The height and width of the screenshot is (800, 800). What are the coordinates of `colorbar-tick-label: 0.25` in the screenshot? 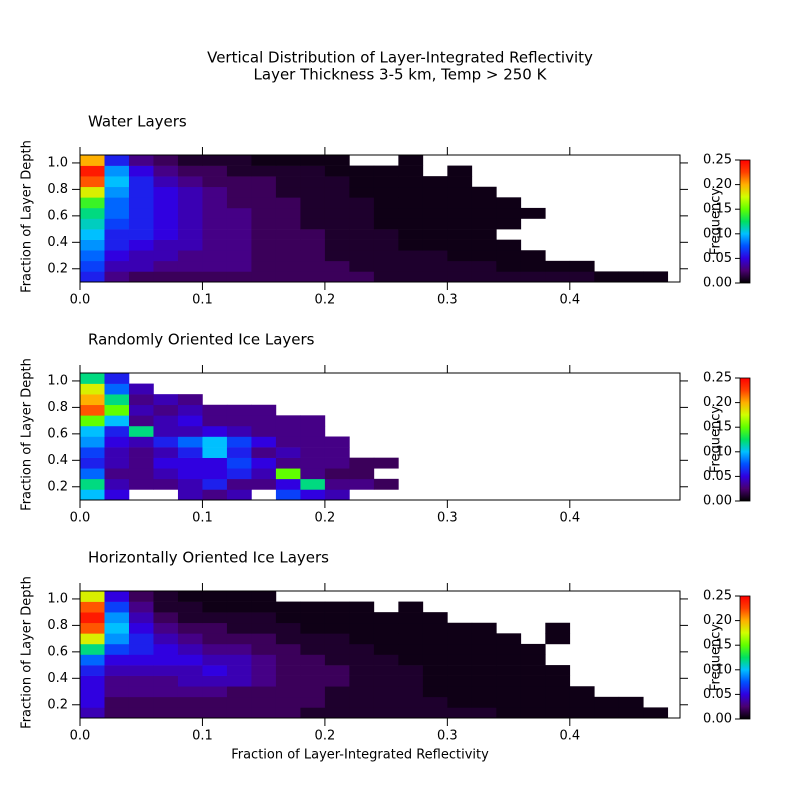 It's located at (717, 160).